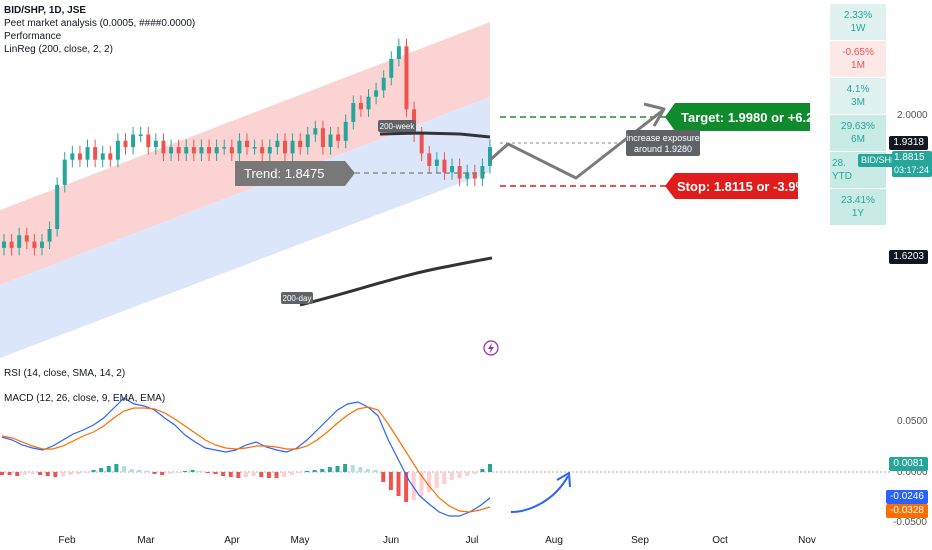 The image size is (932, 550). I want to click on svg-text: around 1.9280, so click(663, 149).